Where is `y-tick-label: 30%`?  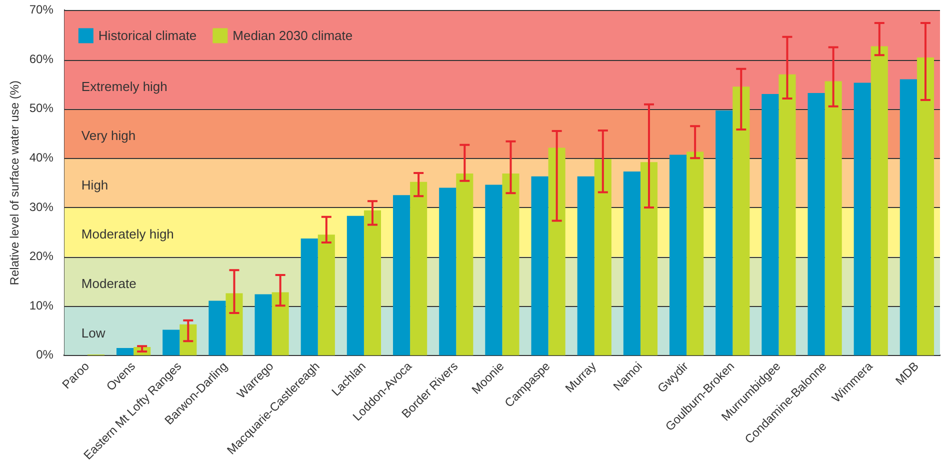 y-tick-label: 30% is located at coordinates (41, 207).